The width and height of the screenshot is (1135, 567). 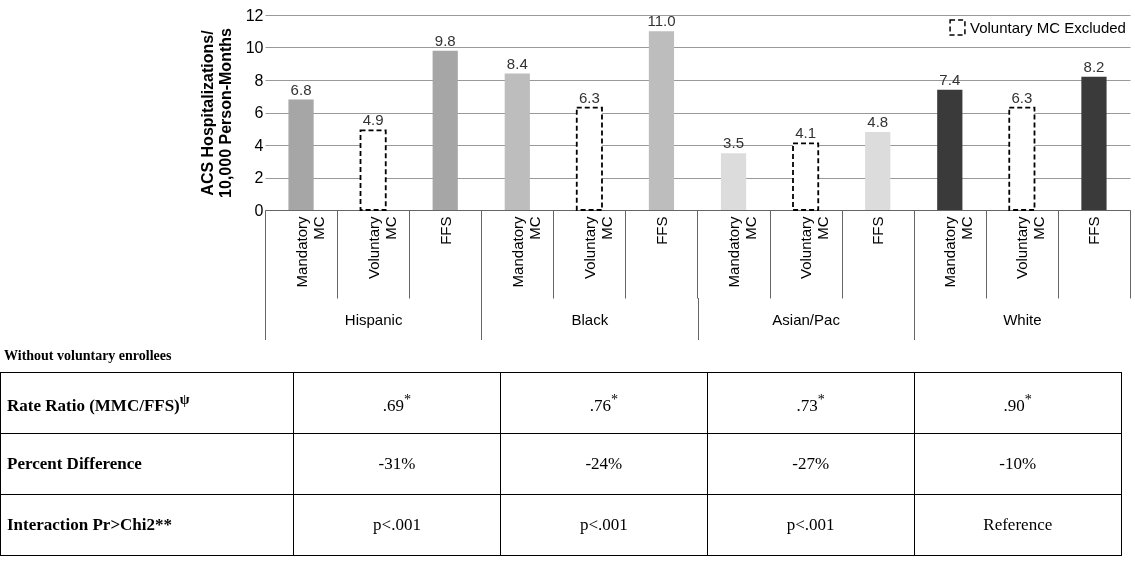 I want to click on text: Reference, so click(x=1018, y=525).